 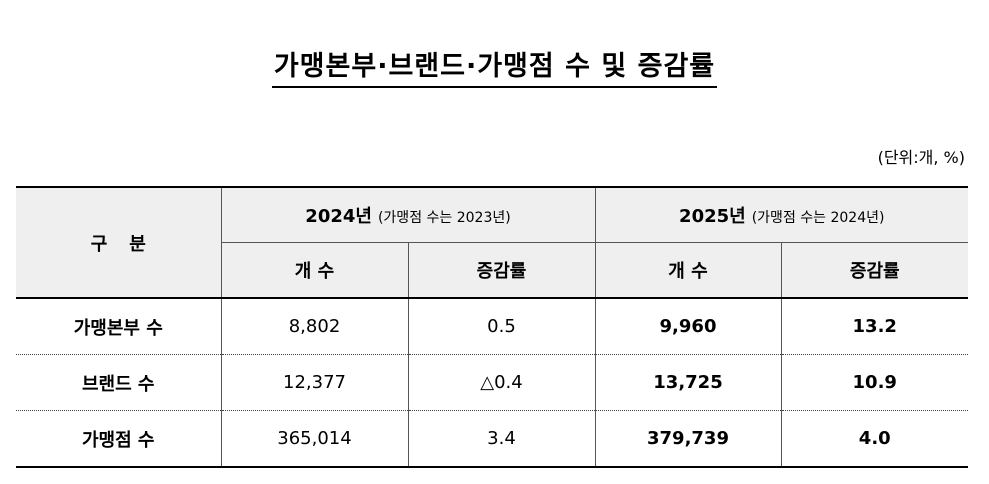 What do you see at coordinates (501, 439) in the screenshot?
I see `rate-2024-cell: 3.4` at bounding box center [501, 439].